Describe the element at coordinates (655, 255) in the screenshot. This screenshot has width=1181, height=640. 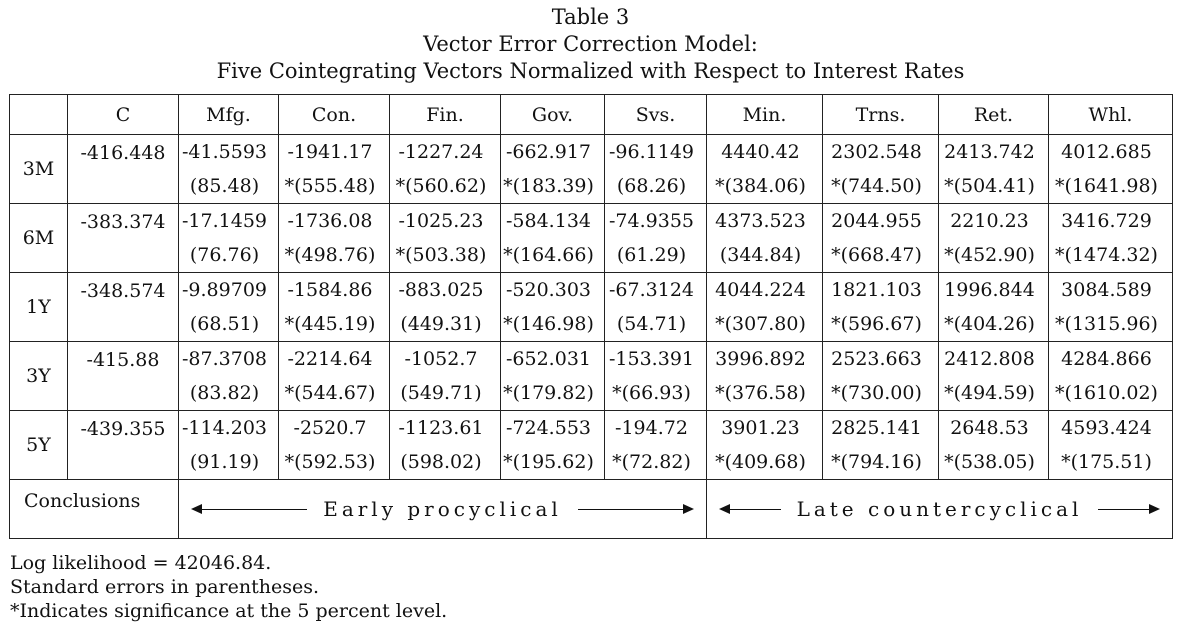
I see `standard-error-cell: (61.29)` at that location.